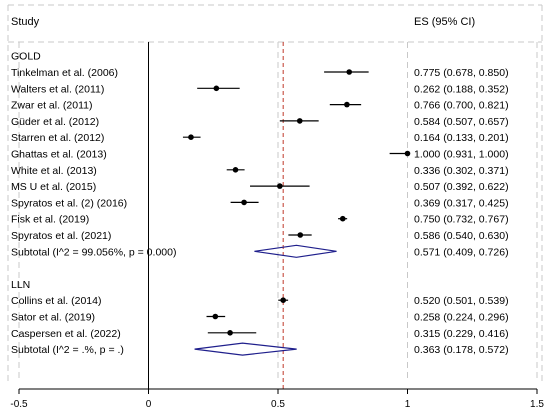 This screenshot has height=417, width=550. I want to click on study-label: Collins et al. (2014), so click(56, 301).